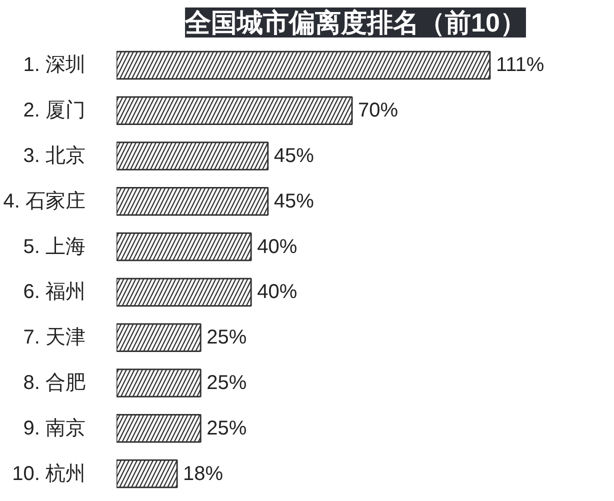 The width and height of the screenshot is (614, 501). What do you see at coordinates (378, 111) in the screenshot?
I see `data-label: 70%` at bounding box center [378, 111].